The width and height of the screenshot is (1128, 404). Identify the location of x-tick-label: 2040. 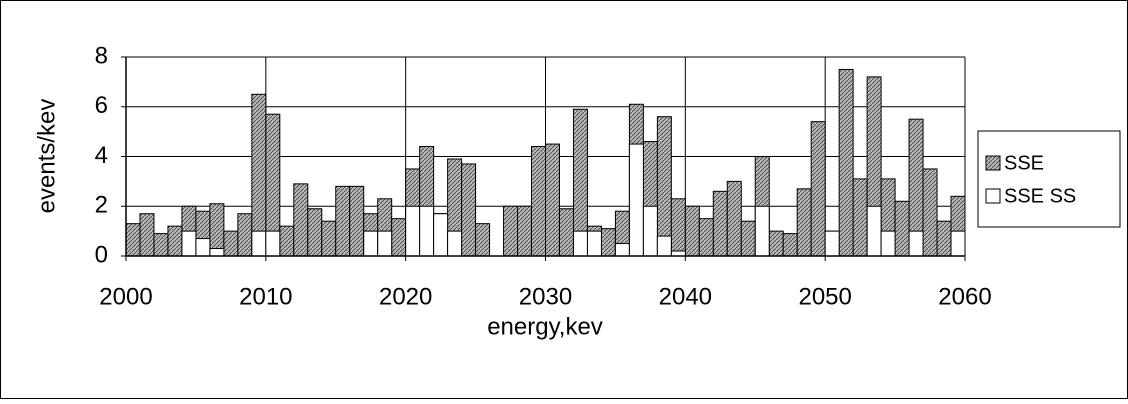
(685, 296).